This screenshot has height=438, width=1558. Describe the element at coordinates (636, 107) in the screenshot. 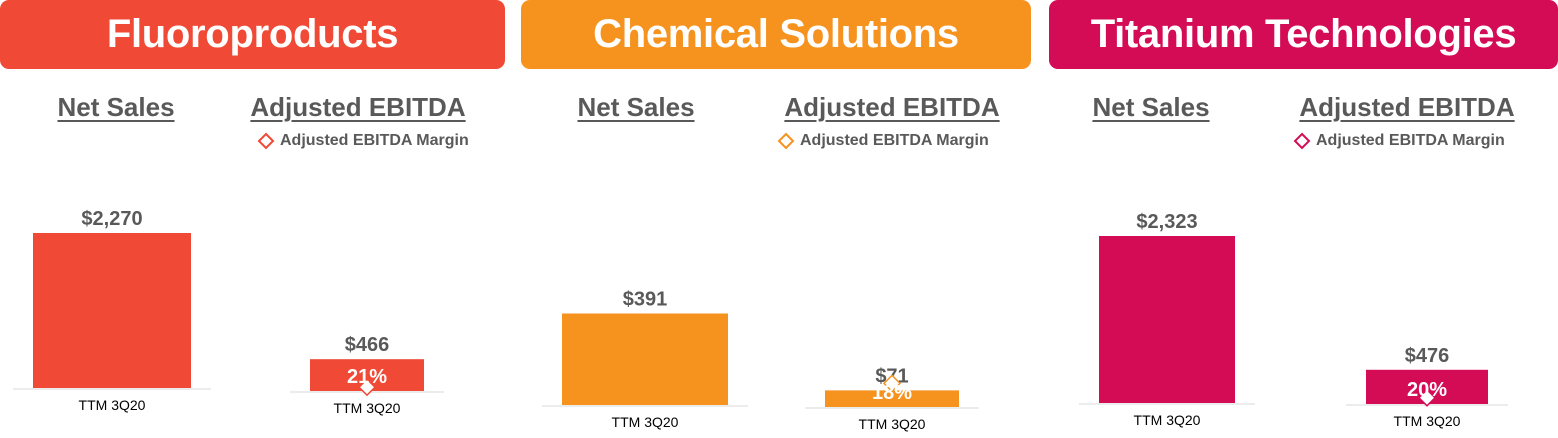

I see `chemical-net-sales-heading: Net Sales` at that location.